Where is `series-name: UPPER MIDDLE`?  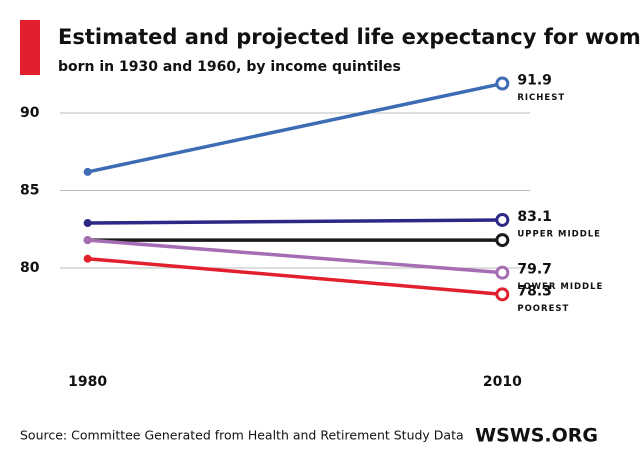
series-name: UPPER MIDDLE is located at coordinates (559, 234).